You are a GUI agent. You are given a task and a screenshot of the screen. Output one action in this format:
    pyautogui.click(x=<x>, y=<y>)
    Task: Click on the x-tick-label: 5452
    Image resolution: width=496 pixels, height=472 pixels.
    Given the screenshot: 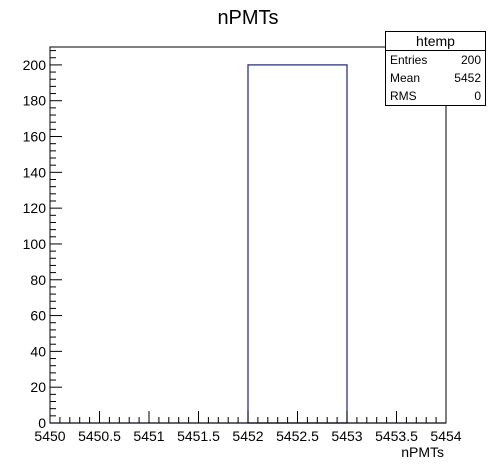 What is the action you would take?
    pyautogui.click(x=247, y=436)
    